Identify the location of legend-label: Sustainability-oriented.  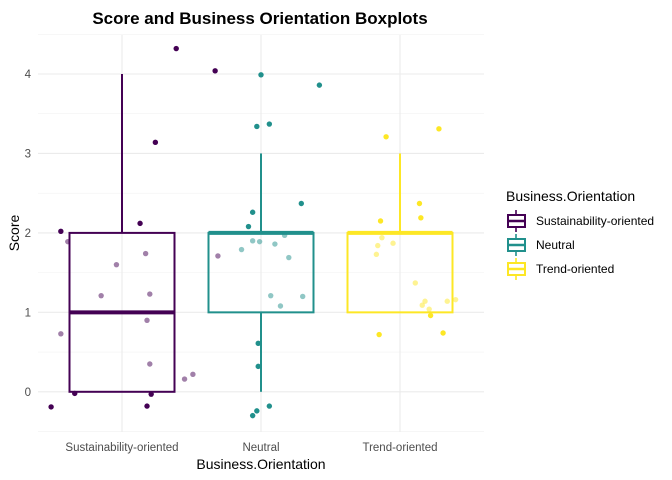
(595, 221).